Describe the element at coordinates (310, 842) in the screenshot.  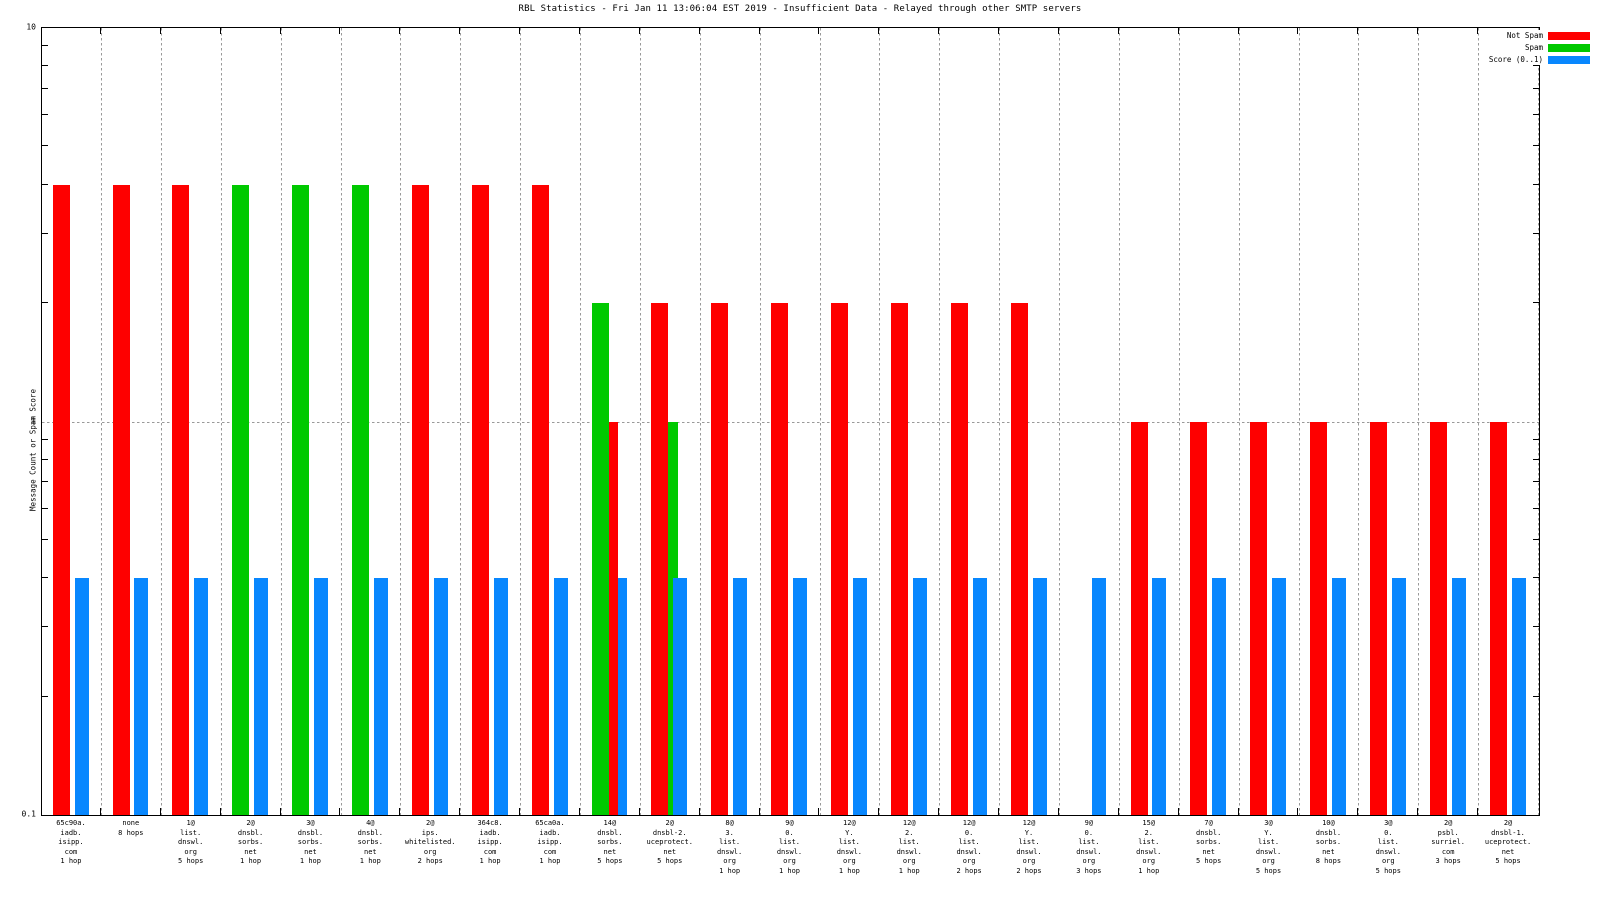
I see `x-axis-tick-label: 3@ dnsbl. sorbs. net 1 hop` at that location.